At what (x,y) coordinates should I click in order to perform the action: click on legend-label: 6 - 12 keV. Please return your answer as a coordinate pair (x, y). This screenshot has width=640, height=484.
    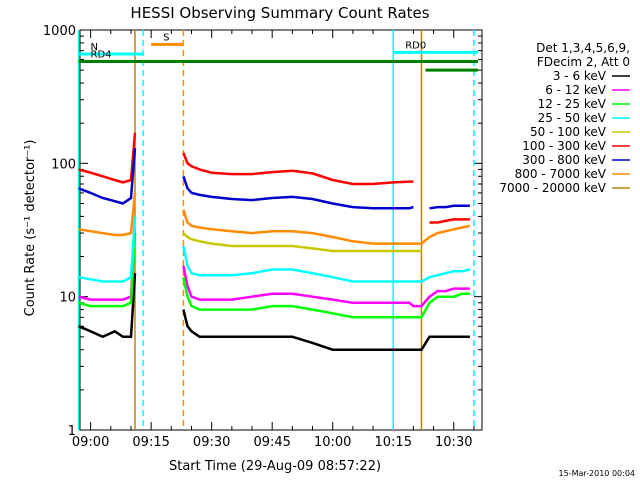
    Looking at the image, I should click on (576, 90).